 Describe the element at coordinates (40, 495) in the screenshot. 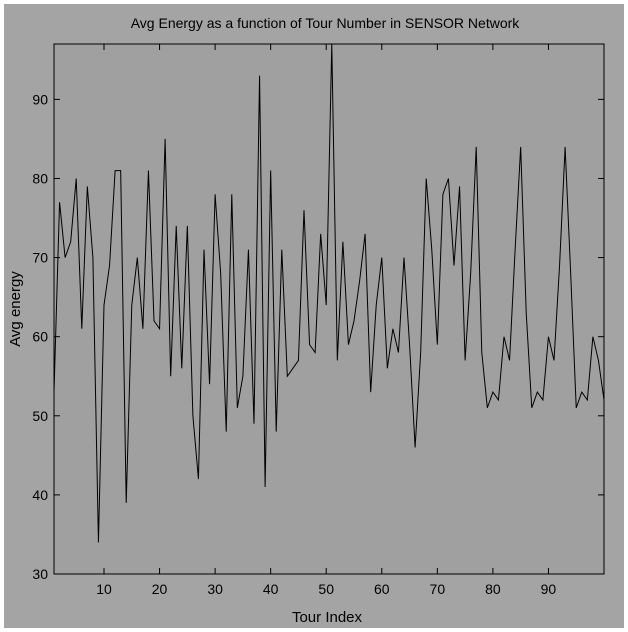

I see `y-tick-label: 40` at that location.